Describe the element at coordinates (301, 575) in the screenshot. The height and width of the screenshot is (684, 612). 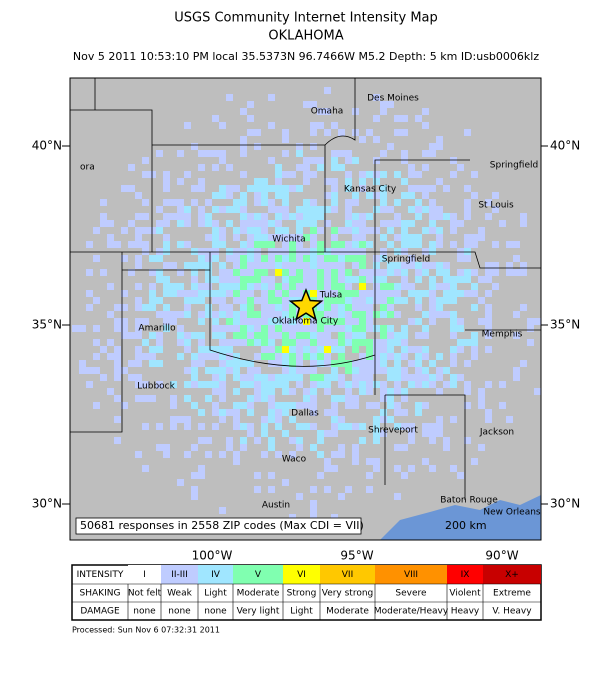
I see `legend-cell: VI` at that location.